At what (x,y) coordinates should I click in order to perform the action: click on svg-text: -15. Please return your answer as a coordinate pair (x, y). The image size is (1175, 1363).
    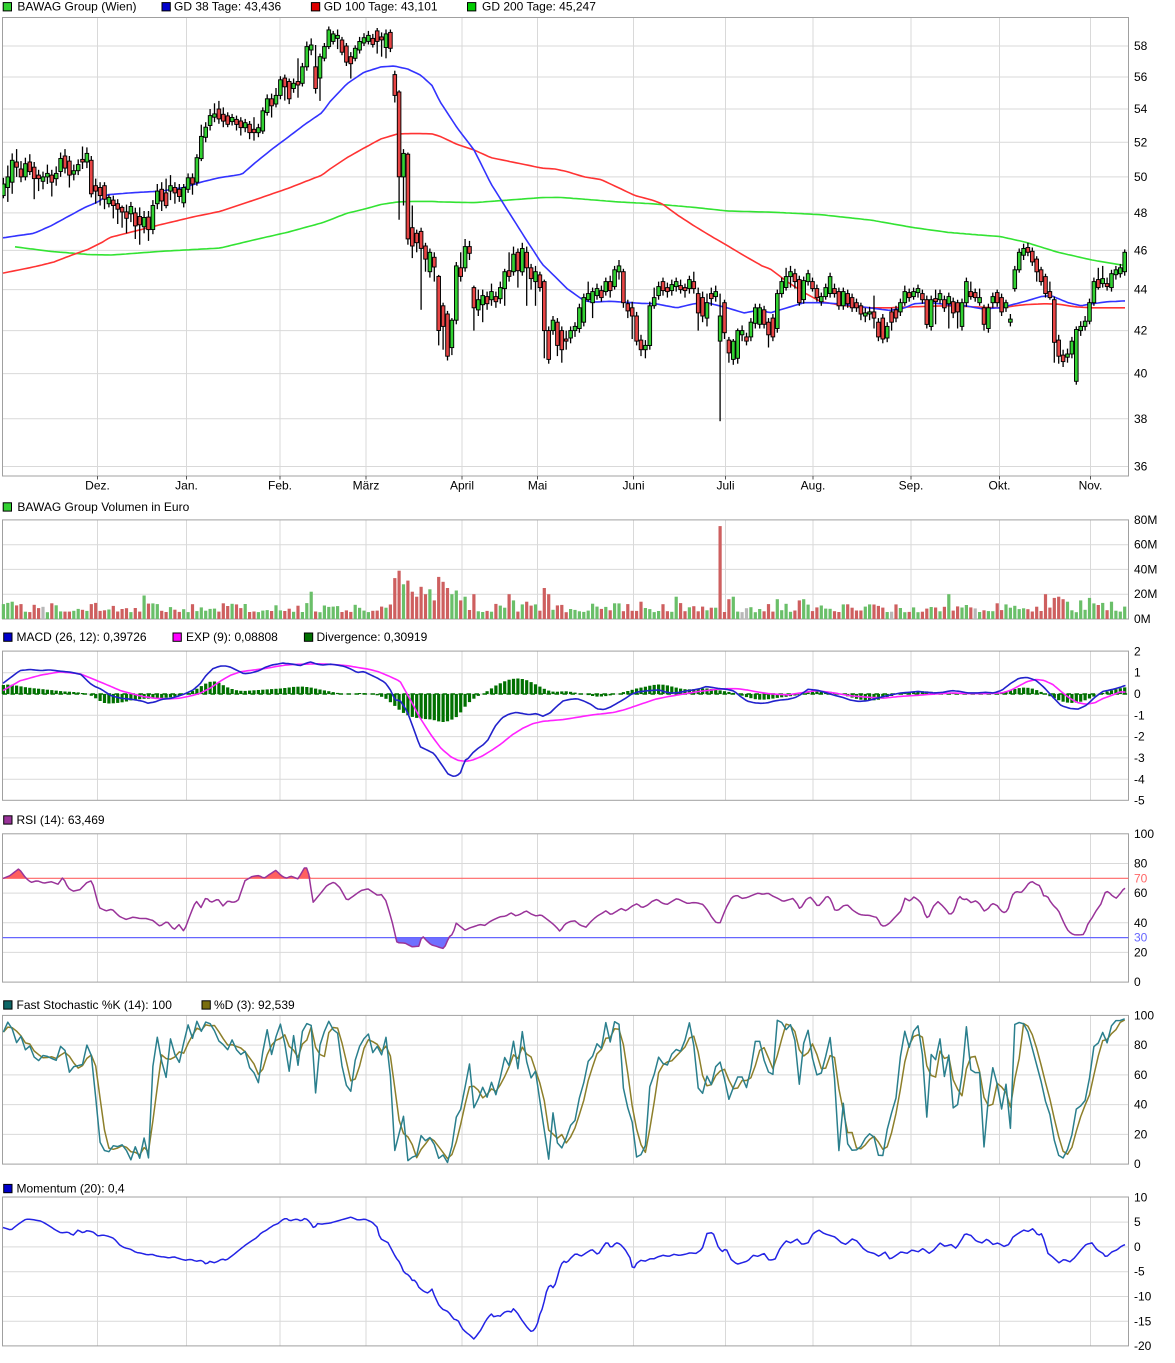
    Looking at the image, I should click on (1143, 1321).